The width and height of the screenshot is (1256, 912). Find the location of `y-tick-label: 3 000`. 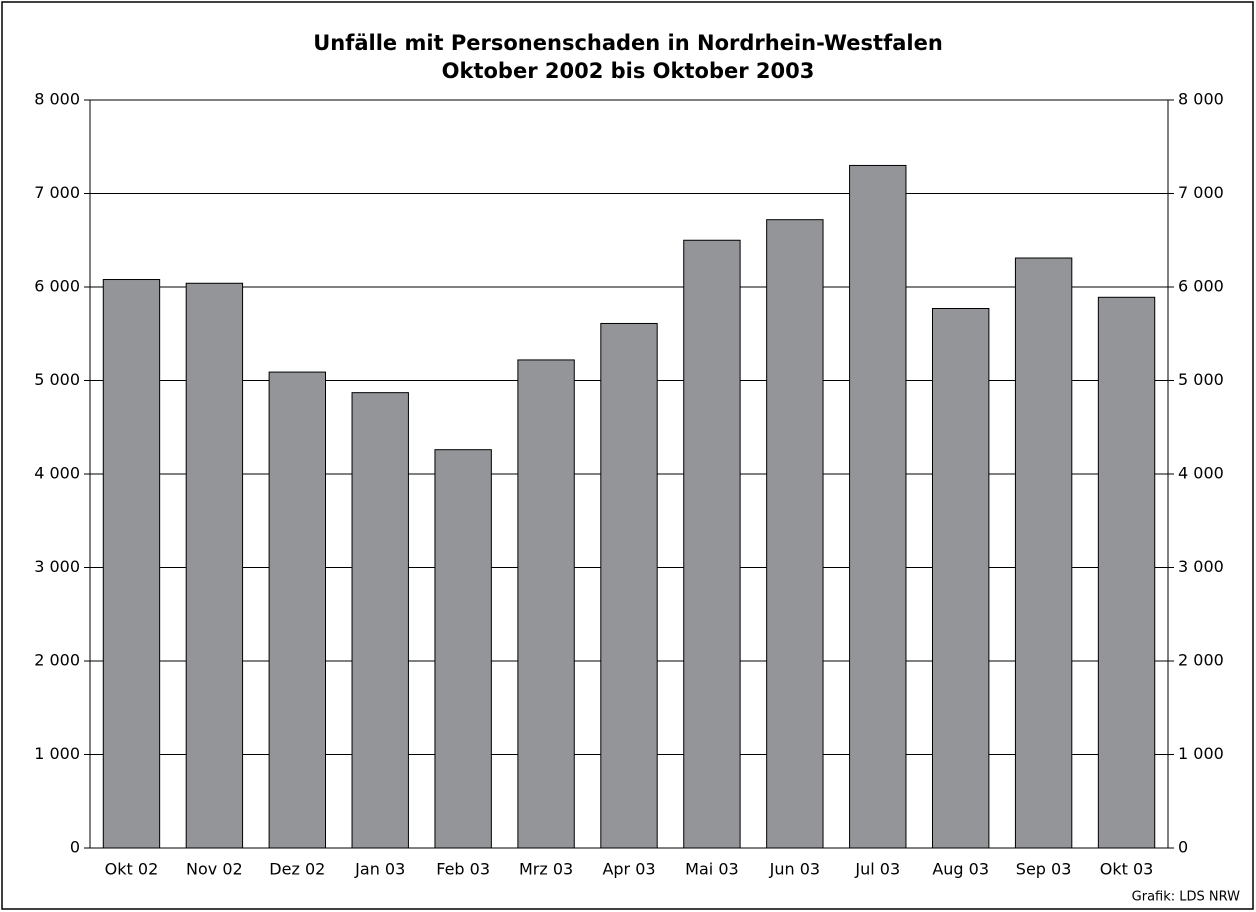

y-tick-label: 3 000 is located at coordinates (57, 566).